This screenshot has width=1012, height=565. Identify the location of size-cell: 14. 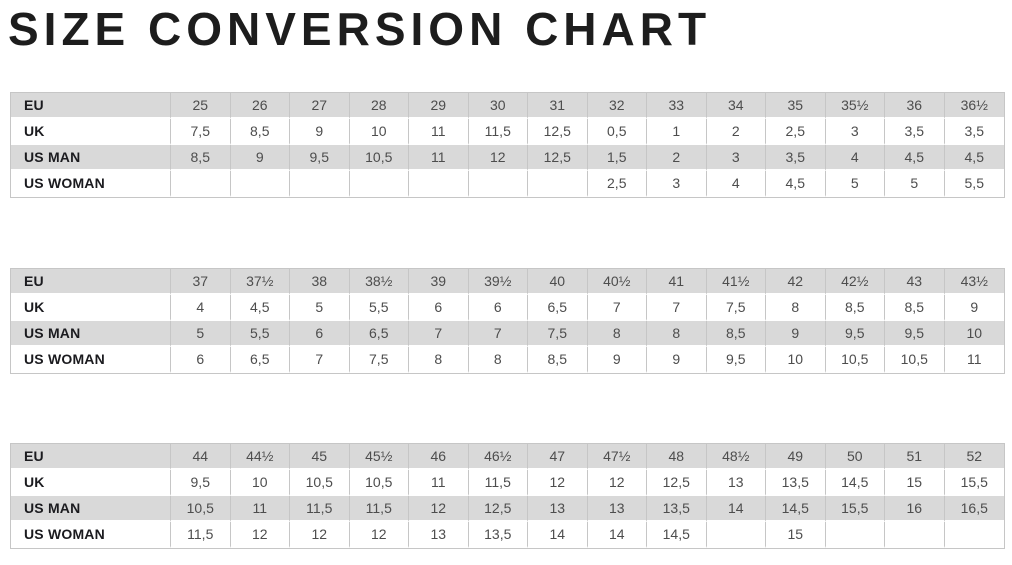
(617, 535).